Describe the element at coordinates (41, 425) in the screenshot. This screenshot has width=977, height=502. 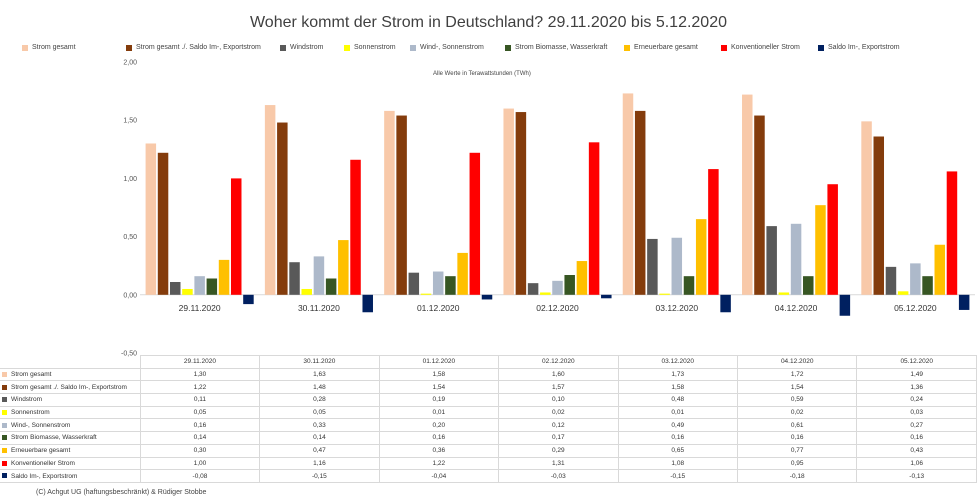
I see `row-label: Wind-, Sonnenstrom` at that location.